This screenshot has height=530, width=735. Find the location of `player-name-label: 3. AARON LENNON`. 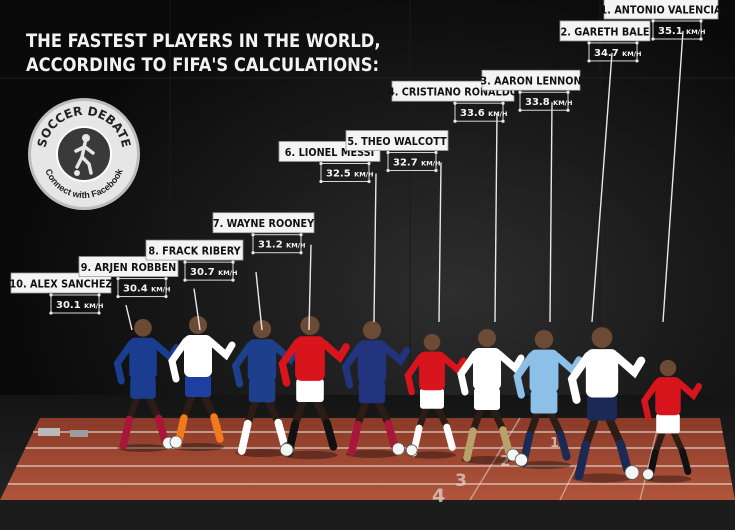

player-name-label: 3. AARON LENNON is located at coordinates (530, 81).